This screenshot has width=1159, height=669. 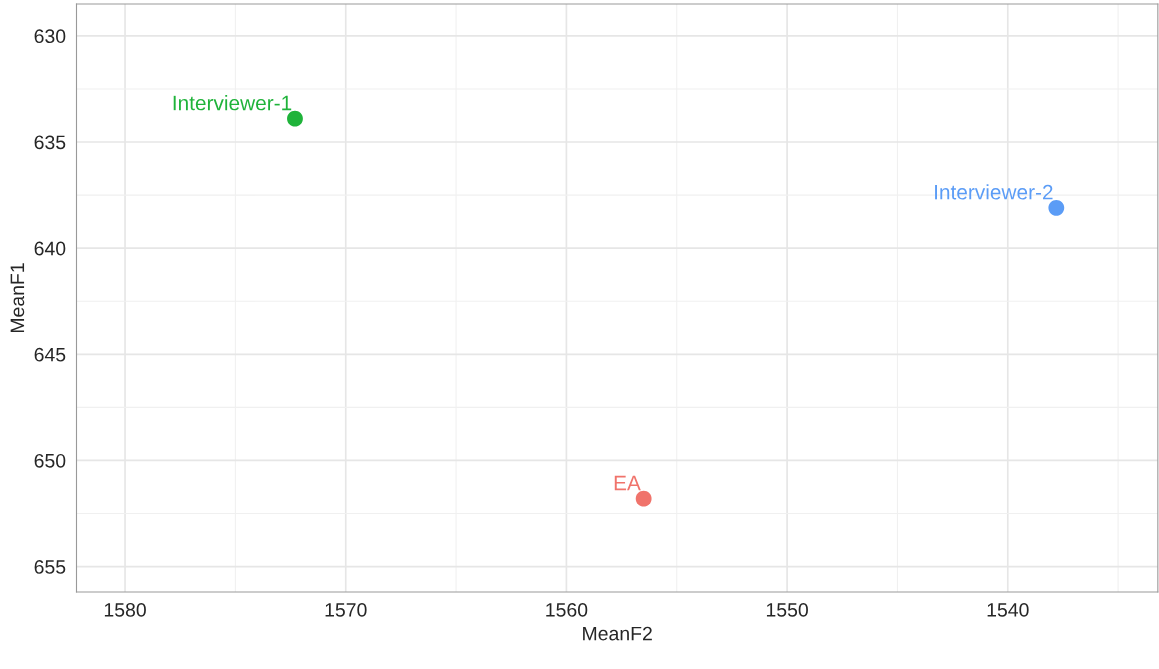 What do you see at coordinates (346, 610) in the screenshot?
I see `x-tick-label: 1570` at bounding box center [346, 610].